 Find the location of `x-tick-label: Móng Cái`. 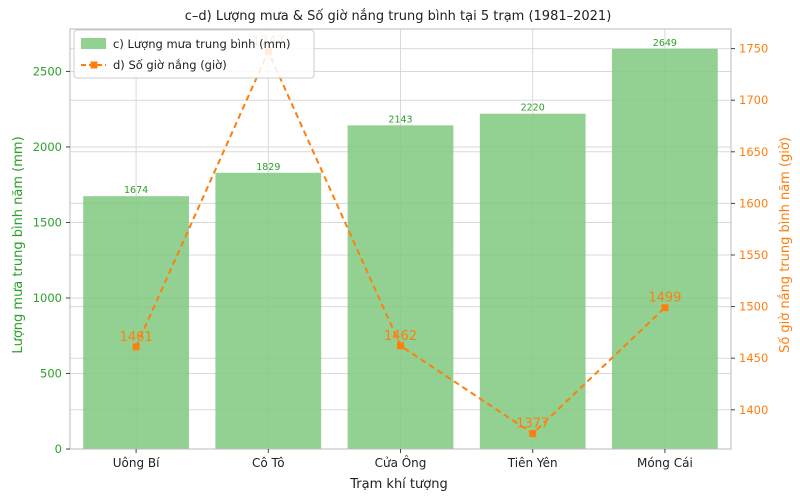

x-tick-label: Móng Cái is located at coordinates (665, 463).